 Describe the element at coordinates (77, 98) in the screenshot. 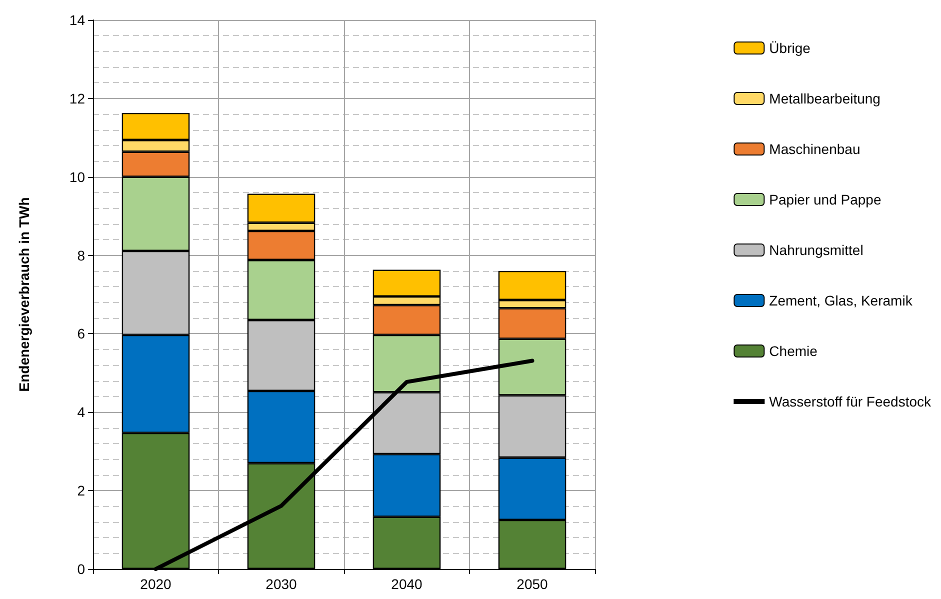

I see `y-tick-label: 12` at that location.